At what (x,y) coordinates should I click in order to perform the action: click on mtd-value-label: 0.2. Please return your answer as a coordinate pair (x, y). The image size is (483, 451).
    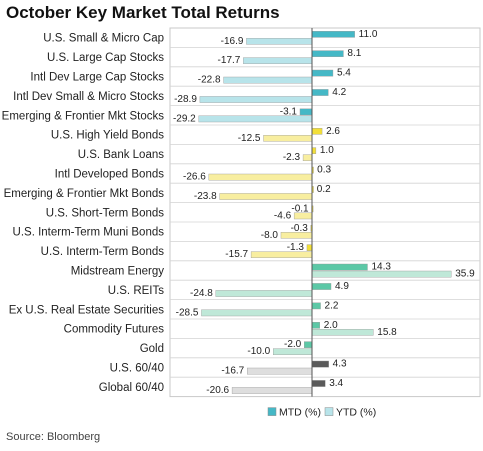
    Looking at the image, I should click on (324, 189).